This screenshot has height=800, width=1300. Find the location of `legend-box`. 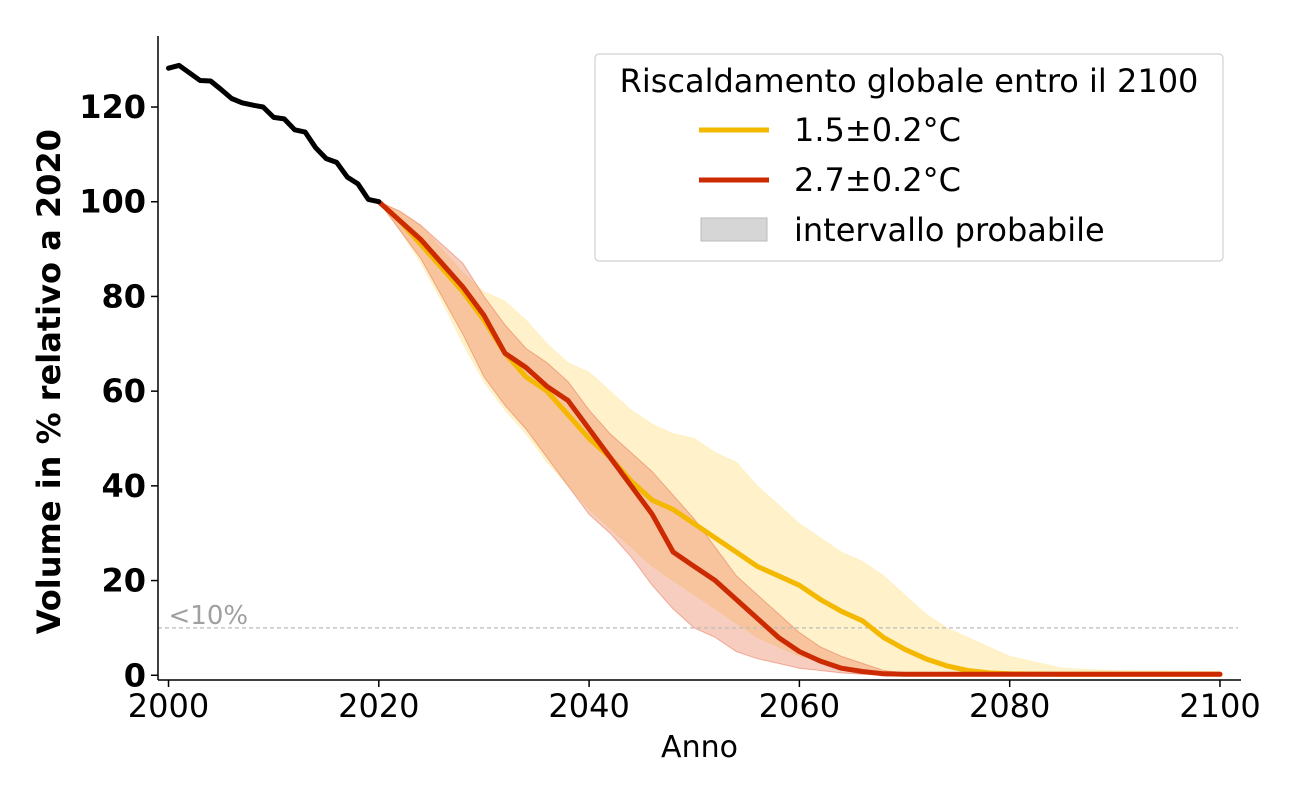

legend-box is located at coordinates (909, 157).